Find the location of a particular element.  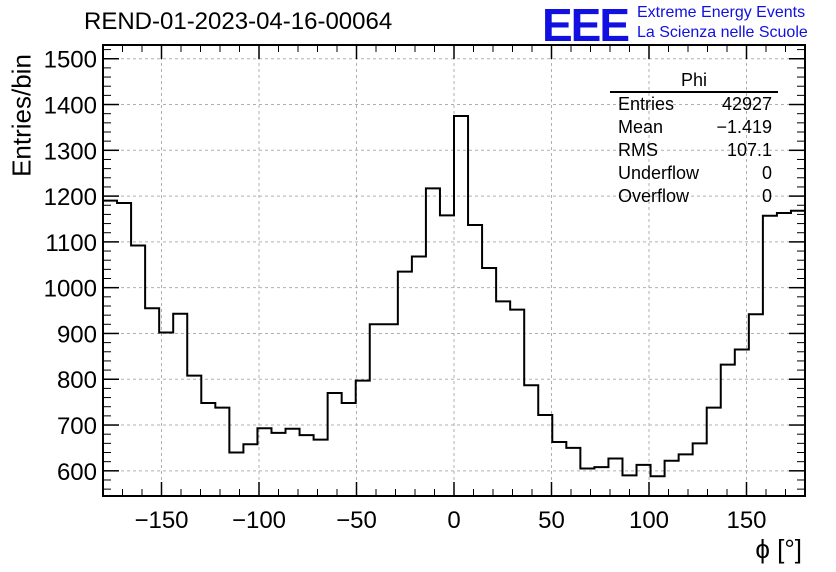

y-tick-label: 1100 is located at coordinates (71, 243).